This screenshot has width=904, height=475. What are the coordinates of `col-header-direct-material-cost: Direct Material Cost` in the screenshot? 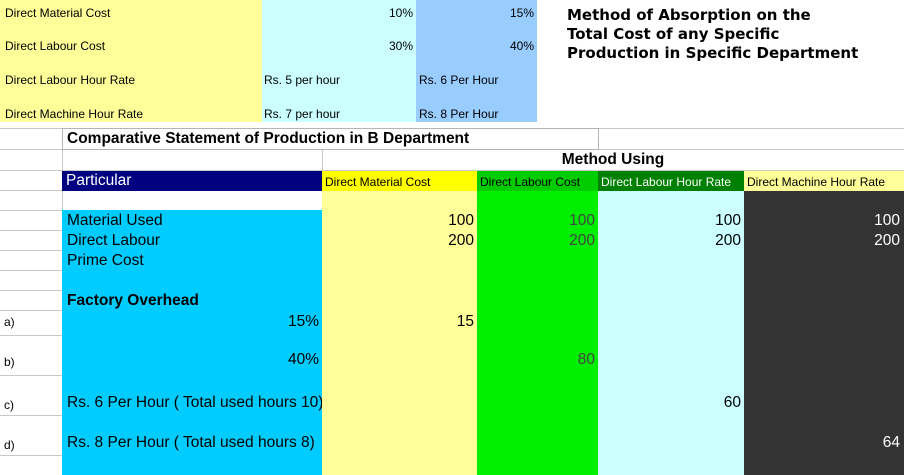 It's located at (399, 181).